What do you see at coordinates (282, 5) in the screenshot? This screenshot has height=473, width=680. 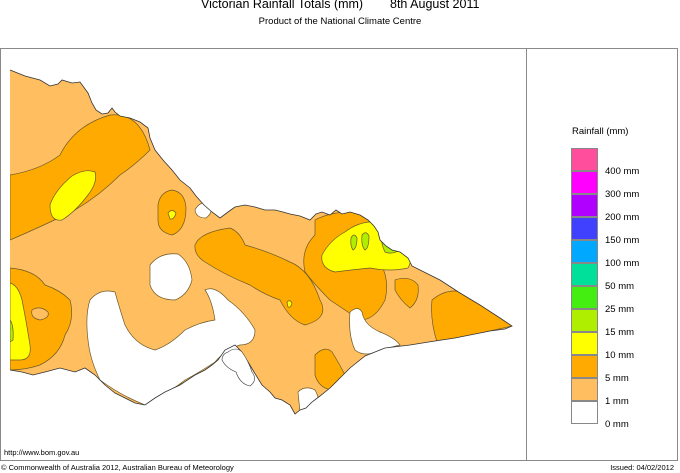 I see `title-text: Victorian Rainfall Totals (mm)` at bounding box center [282, 5].